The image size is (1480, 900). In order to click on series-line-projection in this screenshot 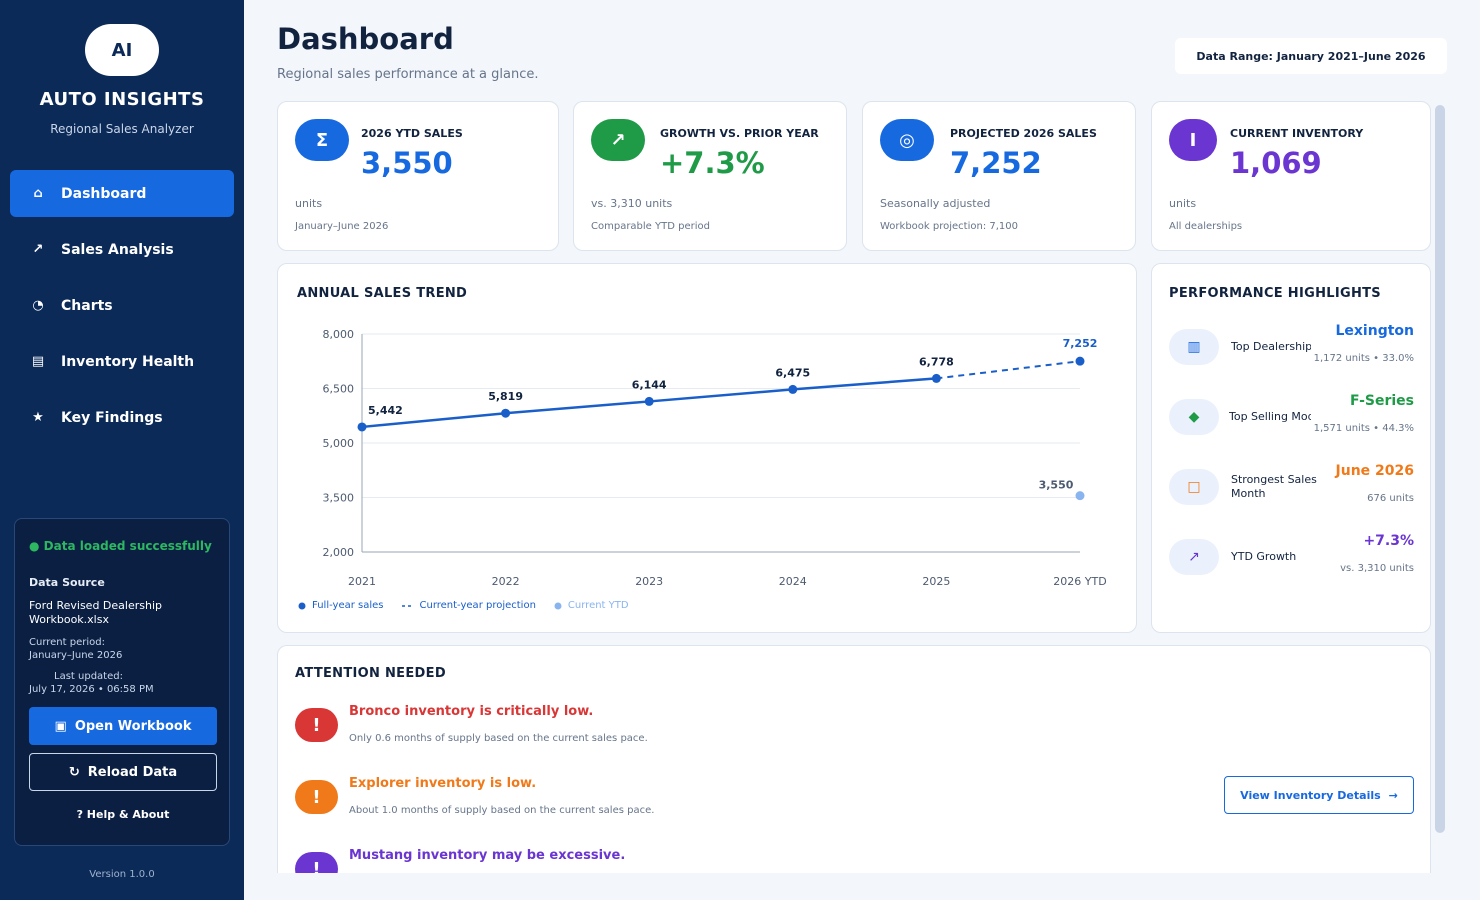, I will do `click(1008, 370)`.